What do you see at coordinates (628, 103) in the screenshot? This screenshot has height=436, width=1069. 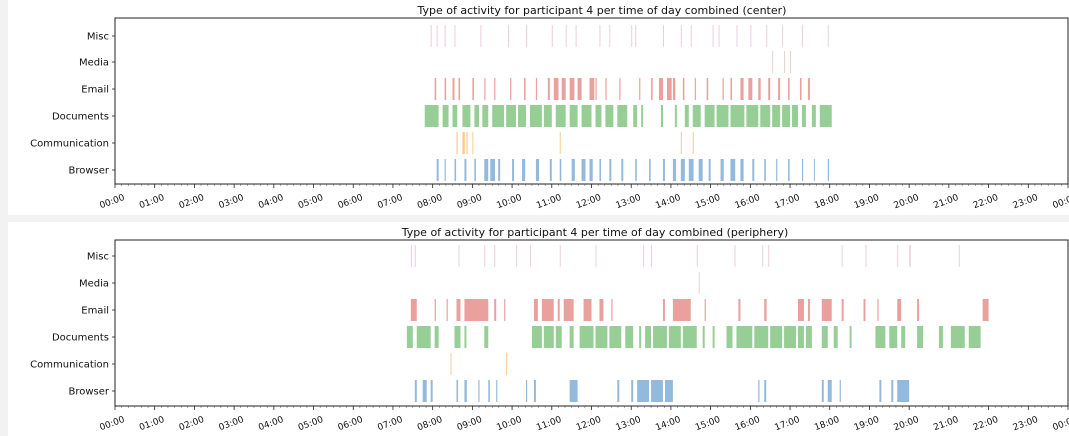 I see `event-bars` at bounding box center [628, 103].